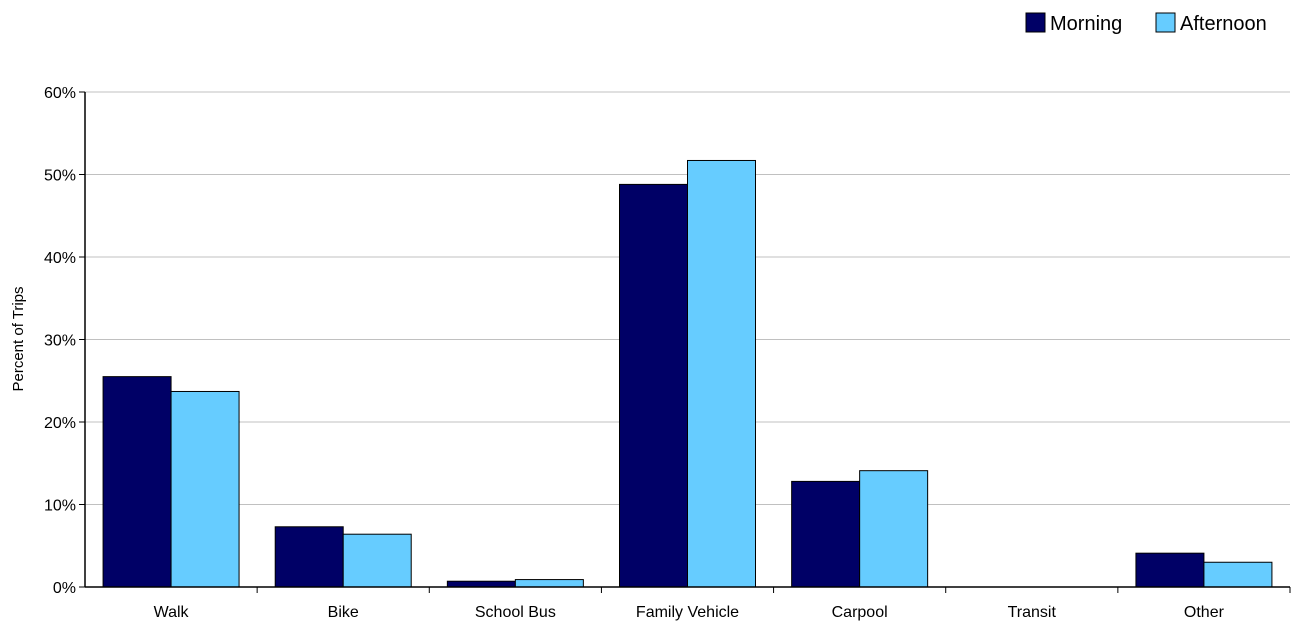 Image resolution: width=1305 pixels, height=625 pixels. What do you see at coordinates (1086, 24) in the screenshot?
I see `legend-label-morning: Morning` at bounding box center [1086, 24].